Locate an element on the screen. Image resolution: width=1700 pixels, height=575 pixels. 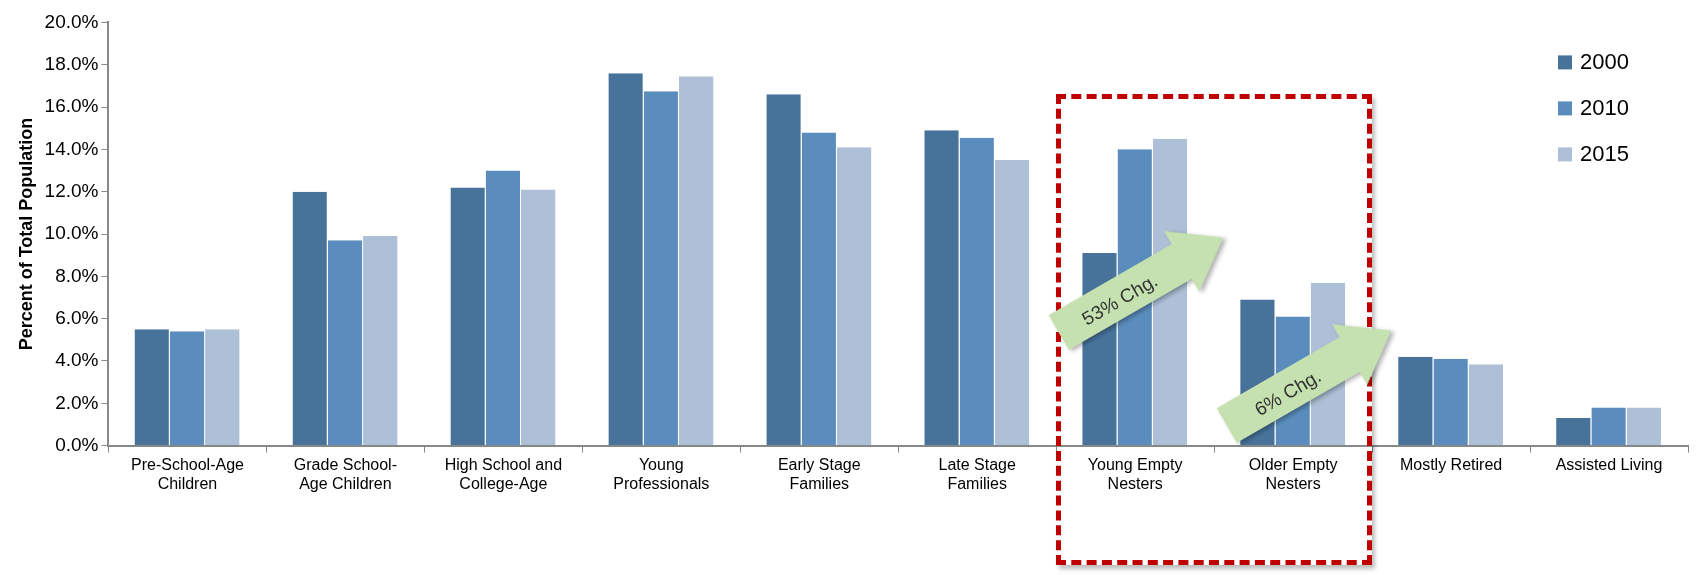
annotation: 53% Chg. is located at coordinates (1120, 300).